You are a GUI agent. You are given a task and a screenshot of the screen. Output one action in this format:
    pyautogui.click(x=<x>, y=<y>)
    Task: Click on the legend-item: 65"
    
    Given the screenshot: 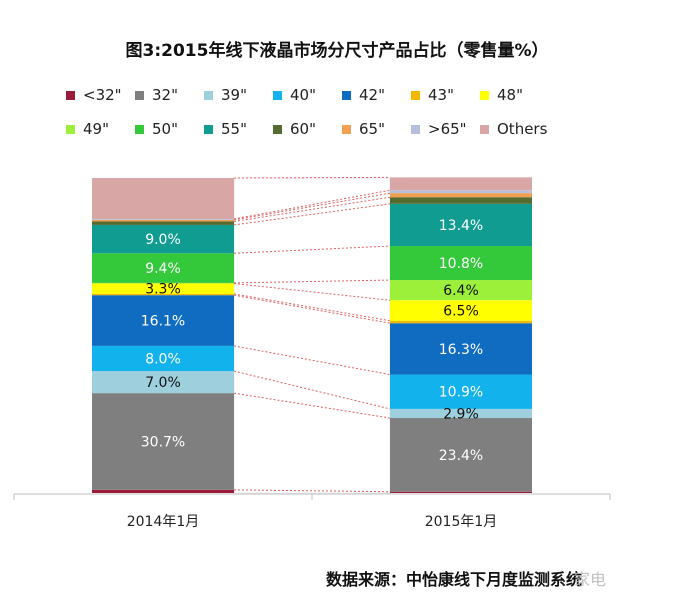 What is the action you would take?
    pyautogui.click(x=376, y=129)
    